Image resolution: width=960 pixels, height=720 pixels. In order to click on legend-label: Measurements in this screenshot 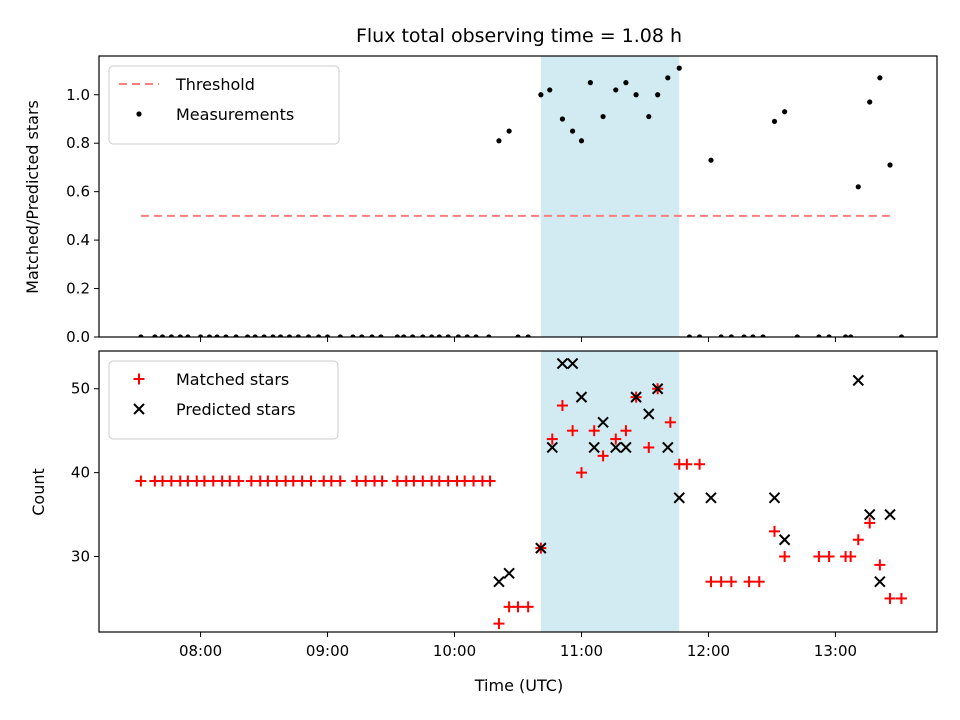, I will do `click(235, 114)`.